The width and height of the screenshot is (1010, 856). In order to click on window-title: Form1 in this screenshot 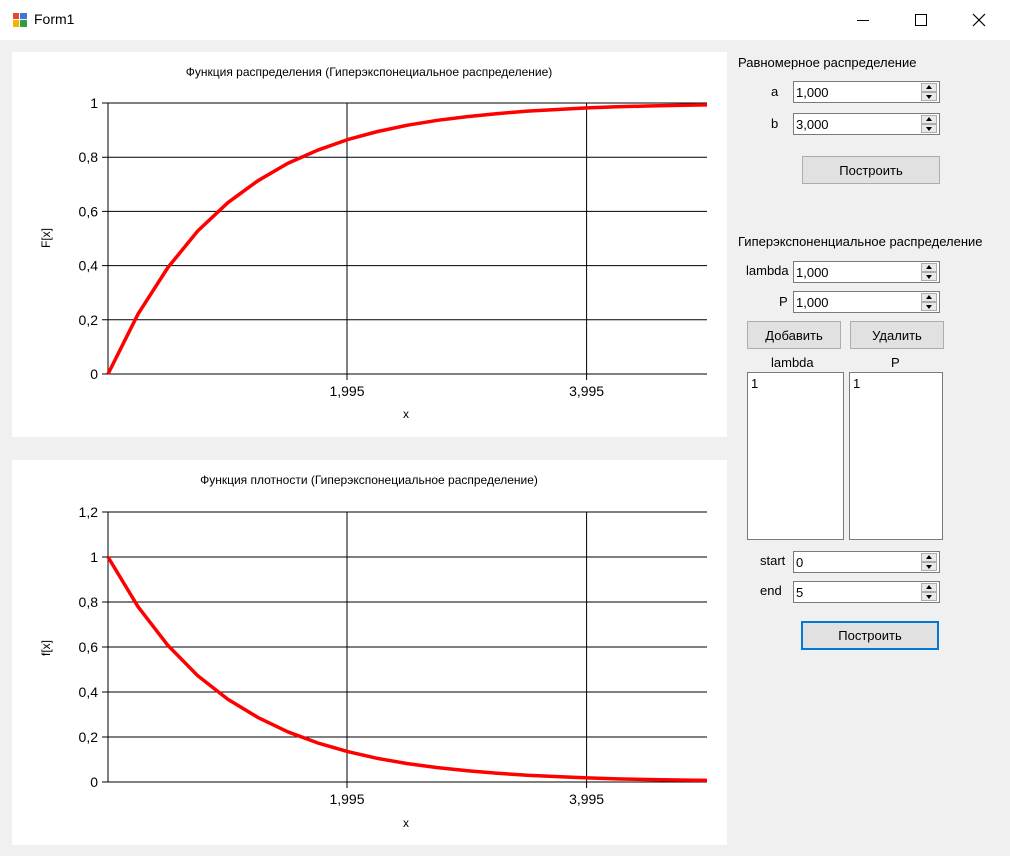, I will do `click(54, 19)`.